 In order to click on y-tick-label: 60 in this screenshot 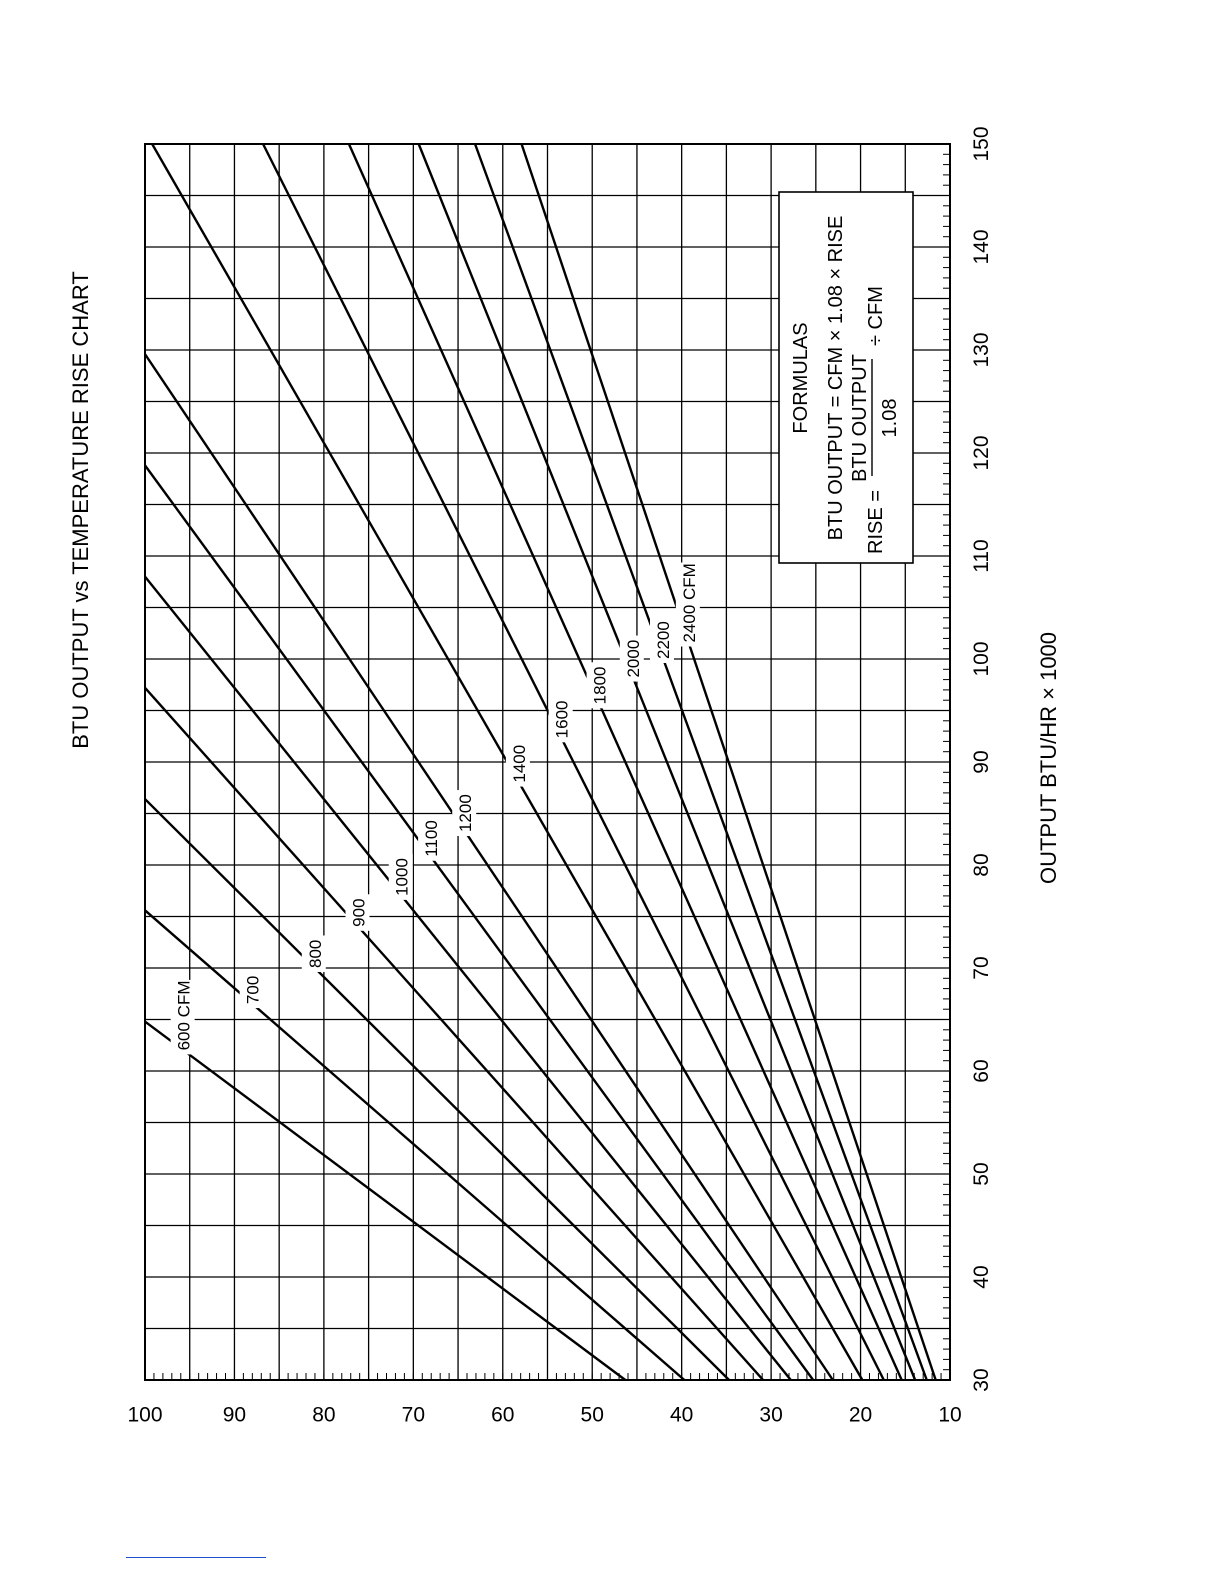, I will do `click(502, 1415)`.